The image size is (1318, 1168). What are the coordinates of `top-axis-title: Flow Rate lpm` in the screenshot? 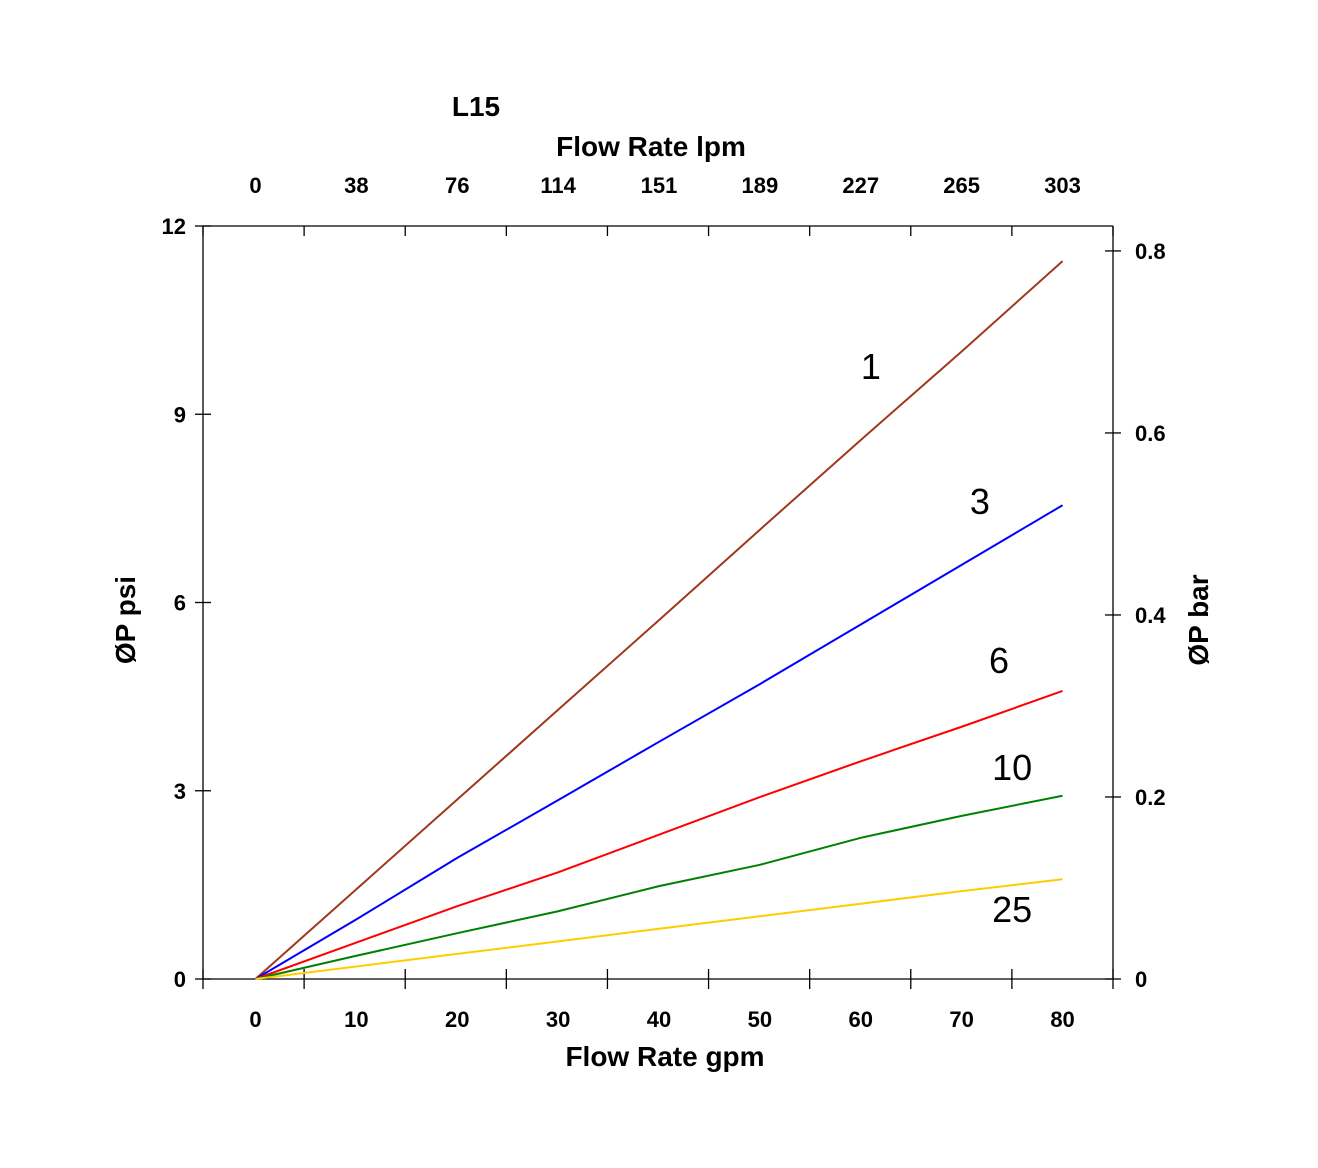 It's located at (651, 146).